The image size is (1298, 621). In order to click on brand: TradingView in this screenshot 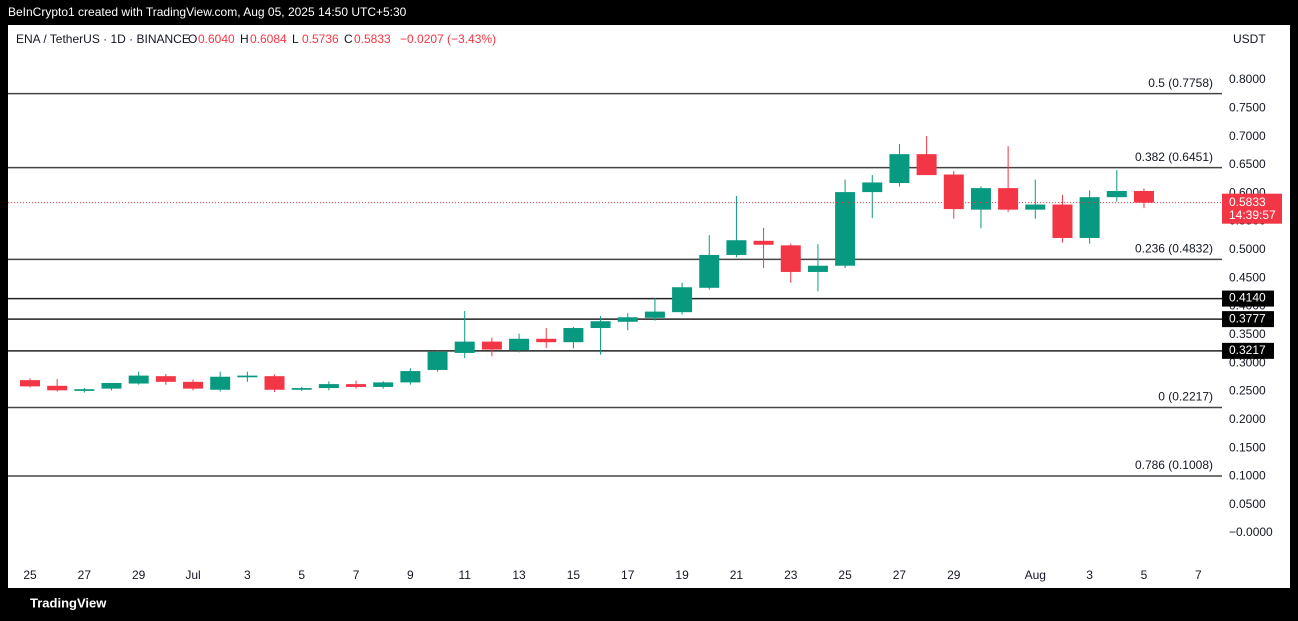, I will do `click(68, 602)`.